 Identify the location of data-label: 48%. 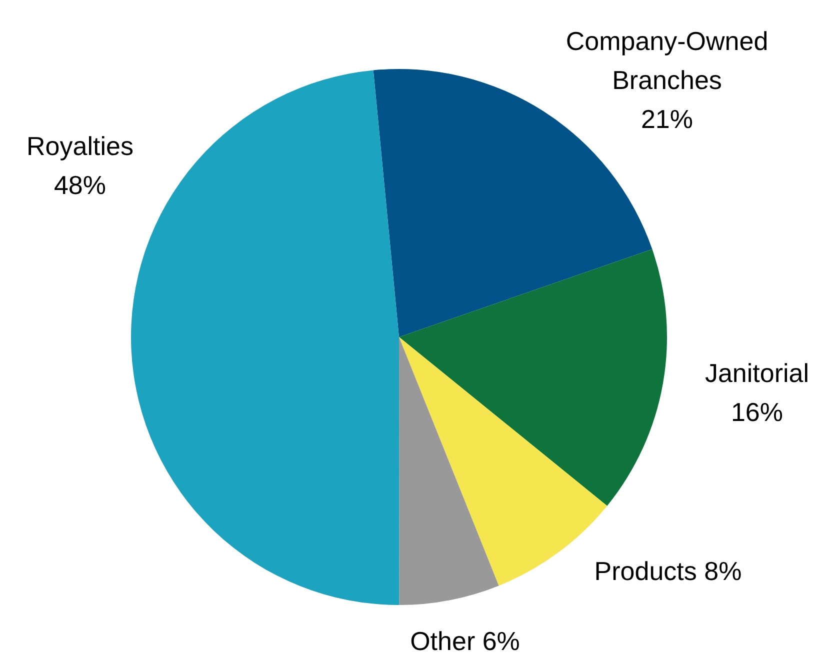
(80, 185).